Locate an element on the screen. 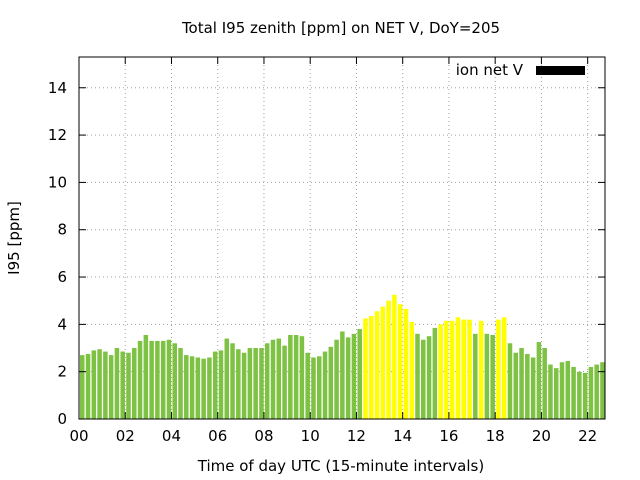 The width and height of the screenshot is (640, 480). y-tick-label: 6 is located at coordinates (62, 277).